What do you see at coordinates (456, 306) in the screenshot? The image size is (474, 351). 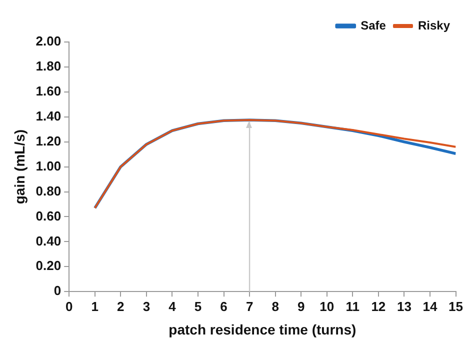 I see `x-tick-label: 15` at bounding box center [456, 306].